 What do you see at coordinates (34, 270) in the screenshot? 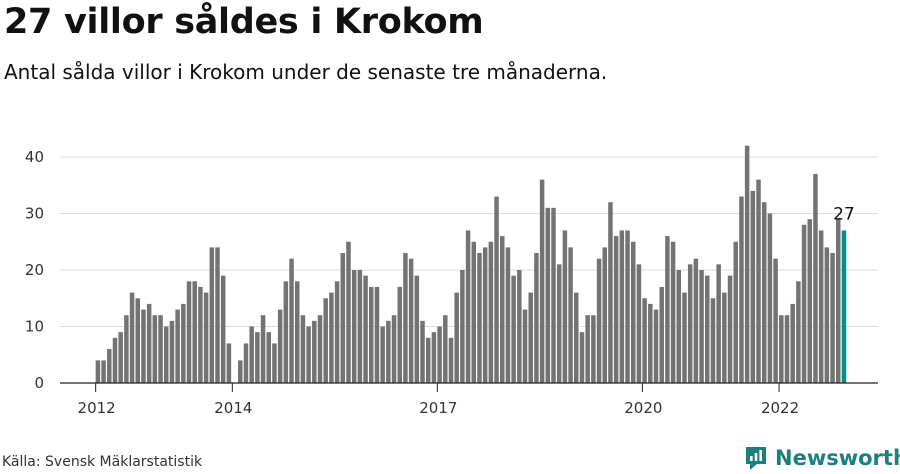
I see `y-tick-label: 20` at bounding box center [34, 270].